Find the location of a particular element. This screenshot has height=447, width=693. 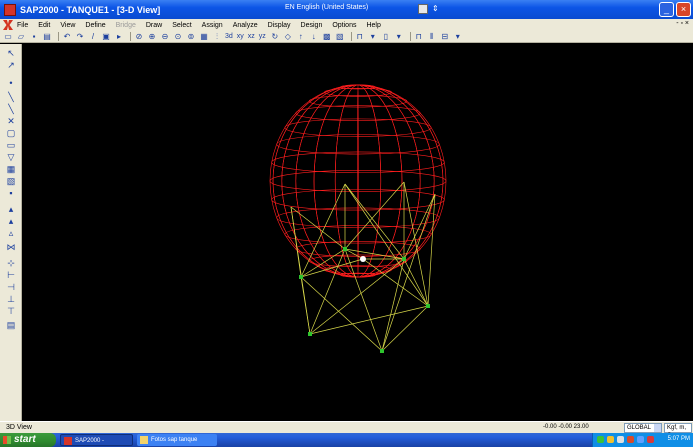

clear-selection-icon: ▵ is located at coordinates (11, 233).